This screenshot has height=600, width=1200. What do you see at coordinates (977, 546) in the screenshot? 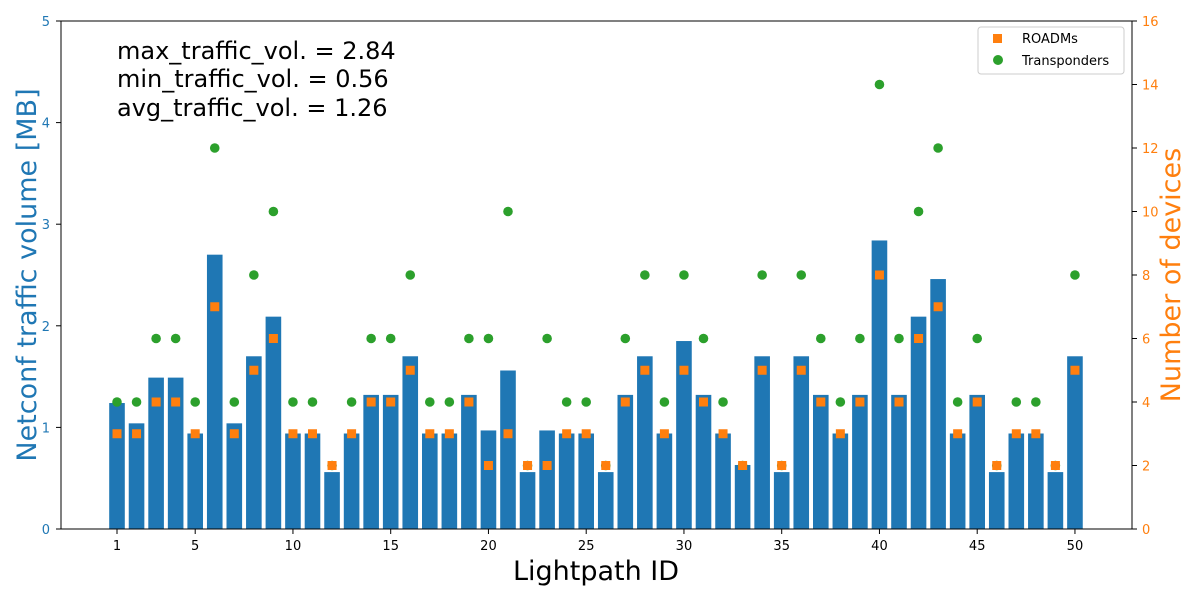
I see `x-tick-label-45: 45` at bounding box center [977, 546].